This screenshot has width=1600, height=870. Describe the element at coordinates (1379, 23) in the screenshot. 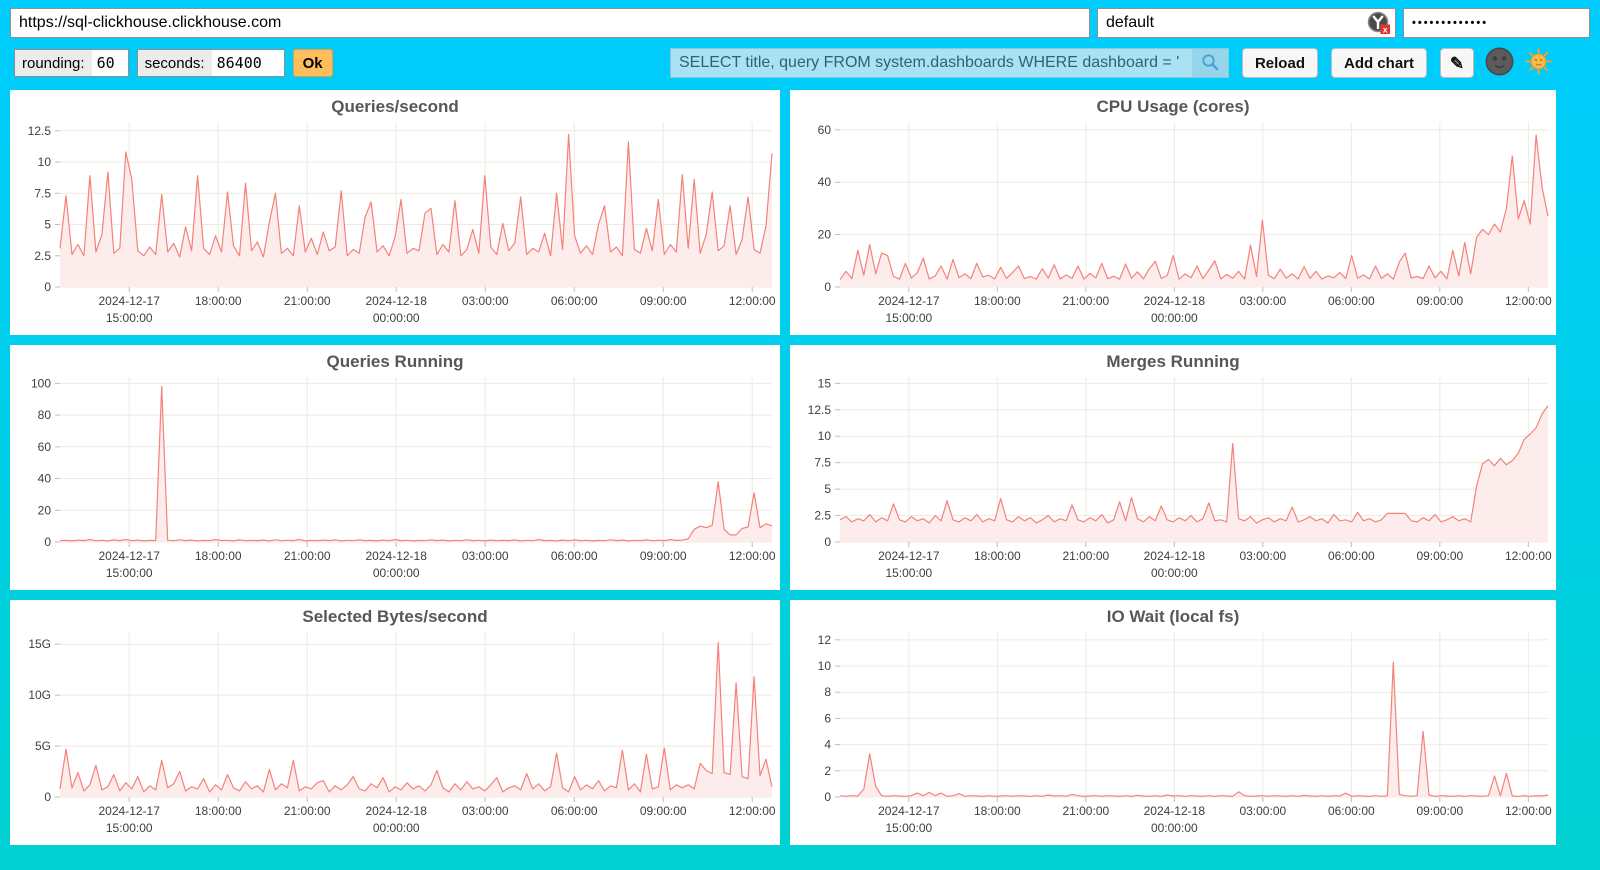

I see `password-manager-icon: x` at that location.